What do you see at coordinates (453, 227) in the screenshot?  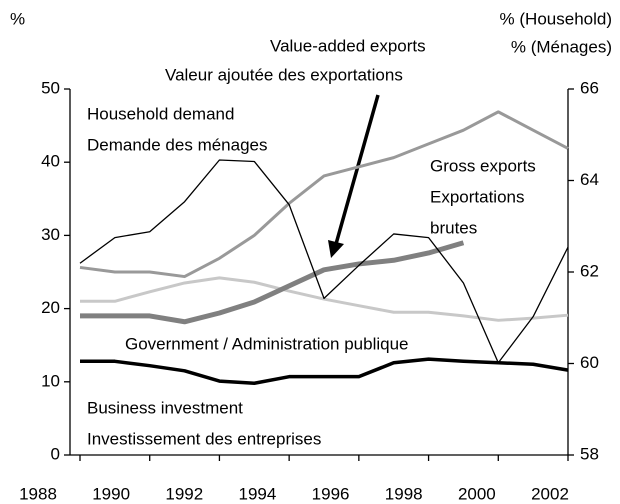 I see `series-label: brutes` at bounding box center [453, 227].